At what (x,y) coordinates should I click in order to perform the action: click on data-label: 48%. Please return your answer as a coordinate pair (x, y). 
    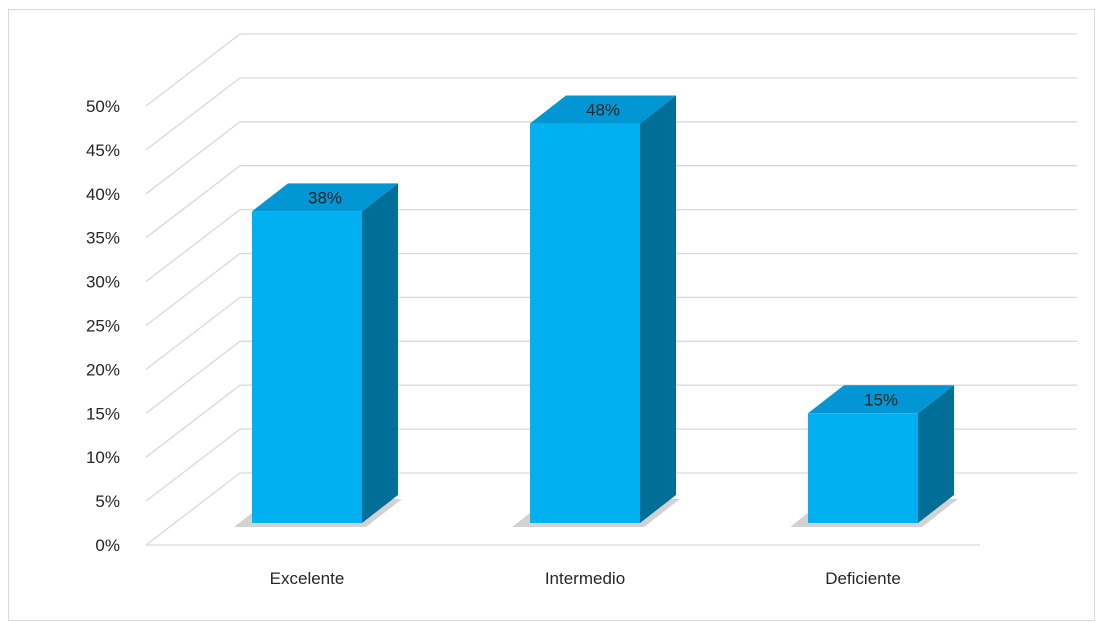
    Looking at the image, I should click on (603, 110).